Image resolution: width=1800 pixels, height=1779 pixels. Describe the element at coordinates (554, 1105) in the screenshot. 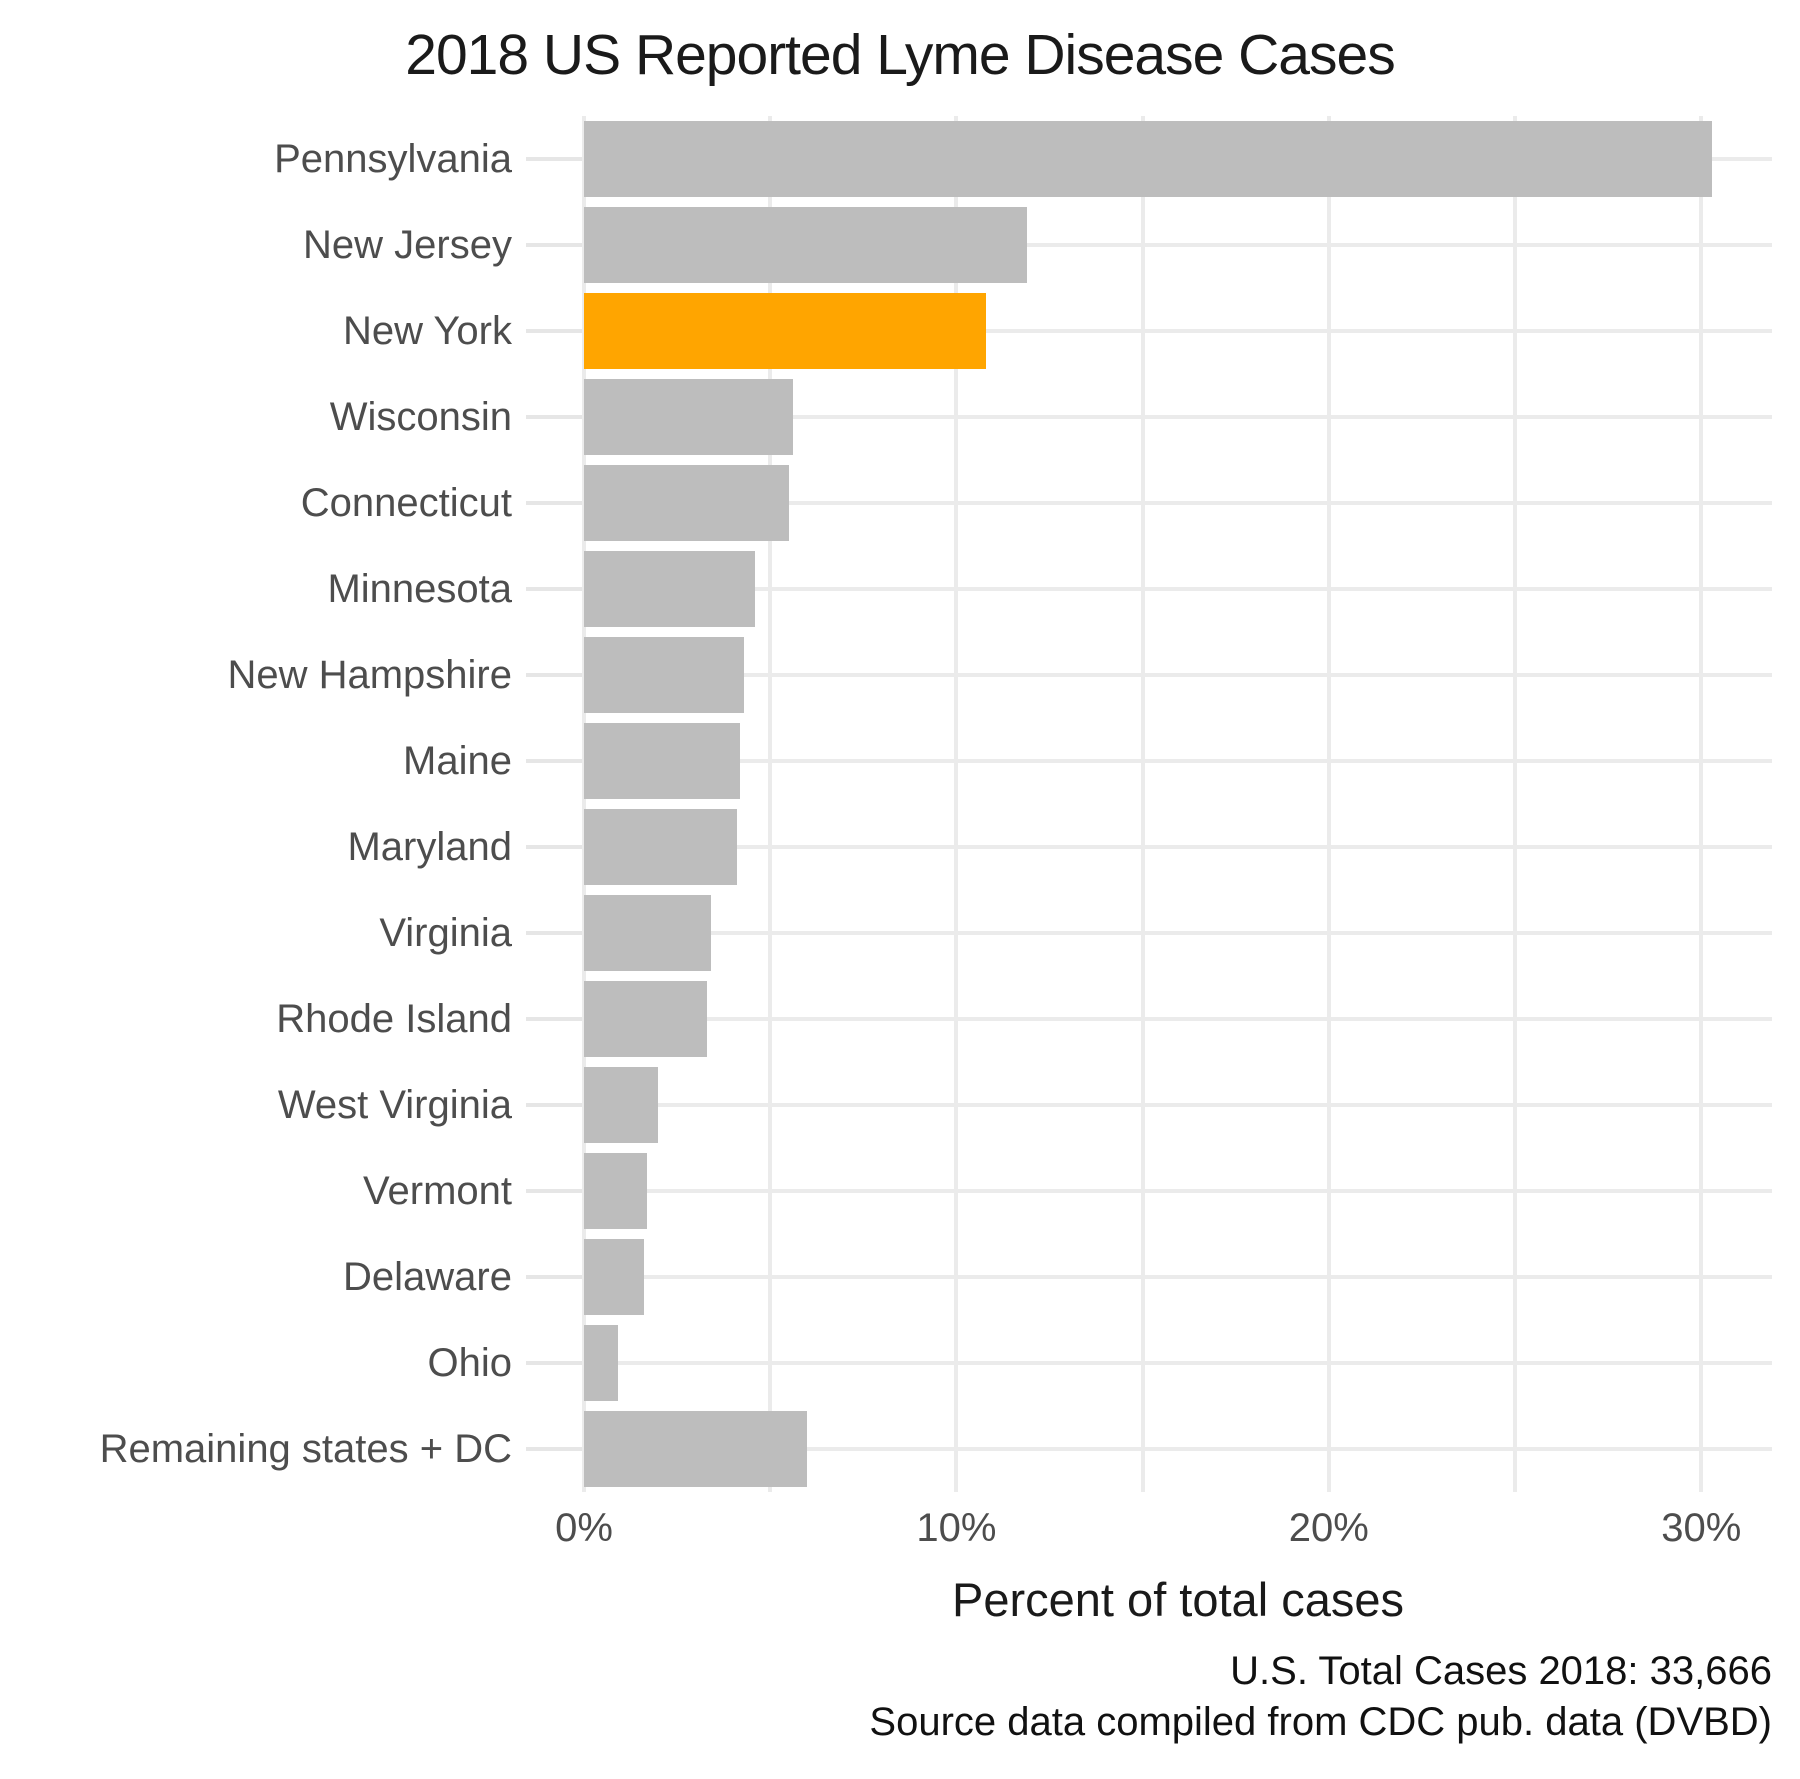

I see `y-tick-west-virginia` at that location.